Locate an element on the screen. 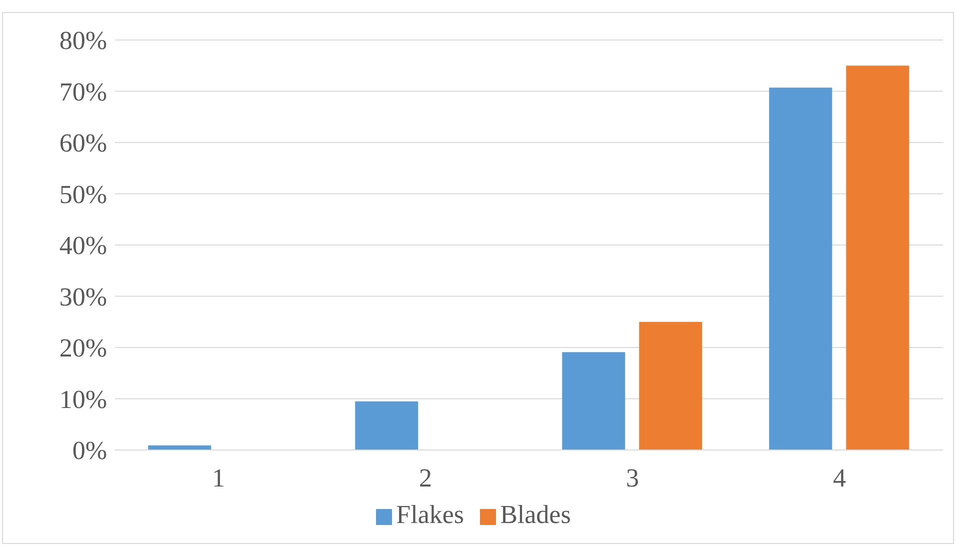 The height and width of the screenshot is (546, 958). y-tick-label: 30% is located at coordinates (83, 297).